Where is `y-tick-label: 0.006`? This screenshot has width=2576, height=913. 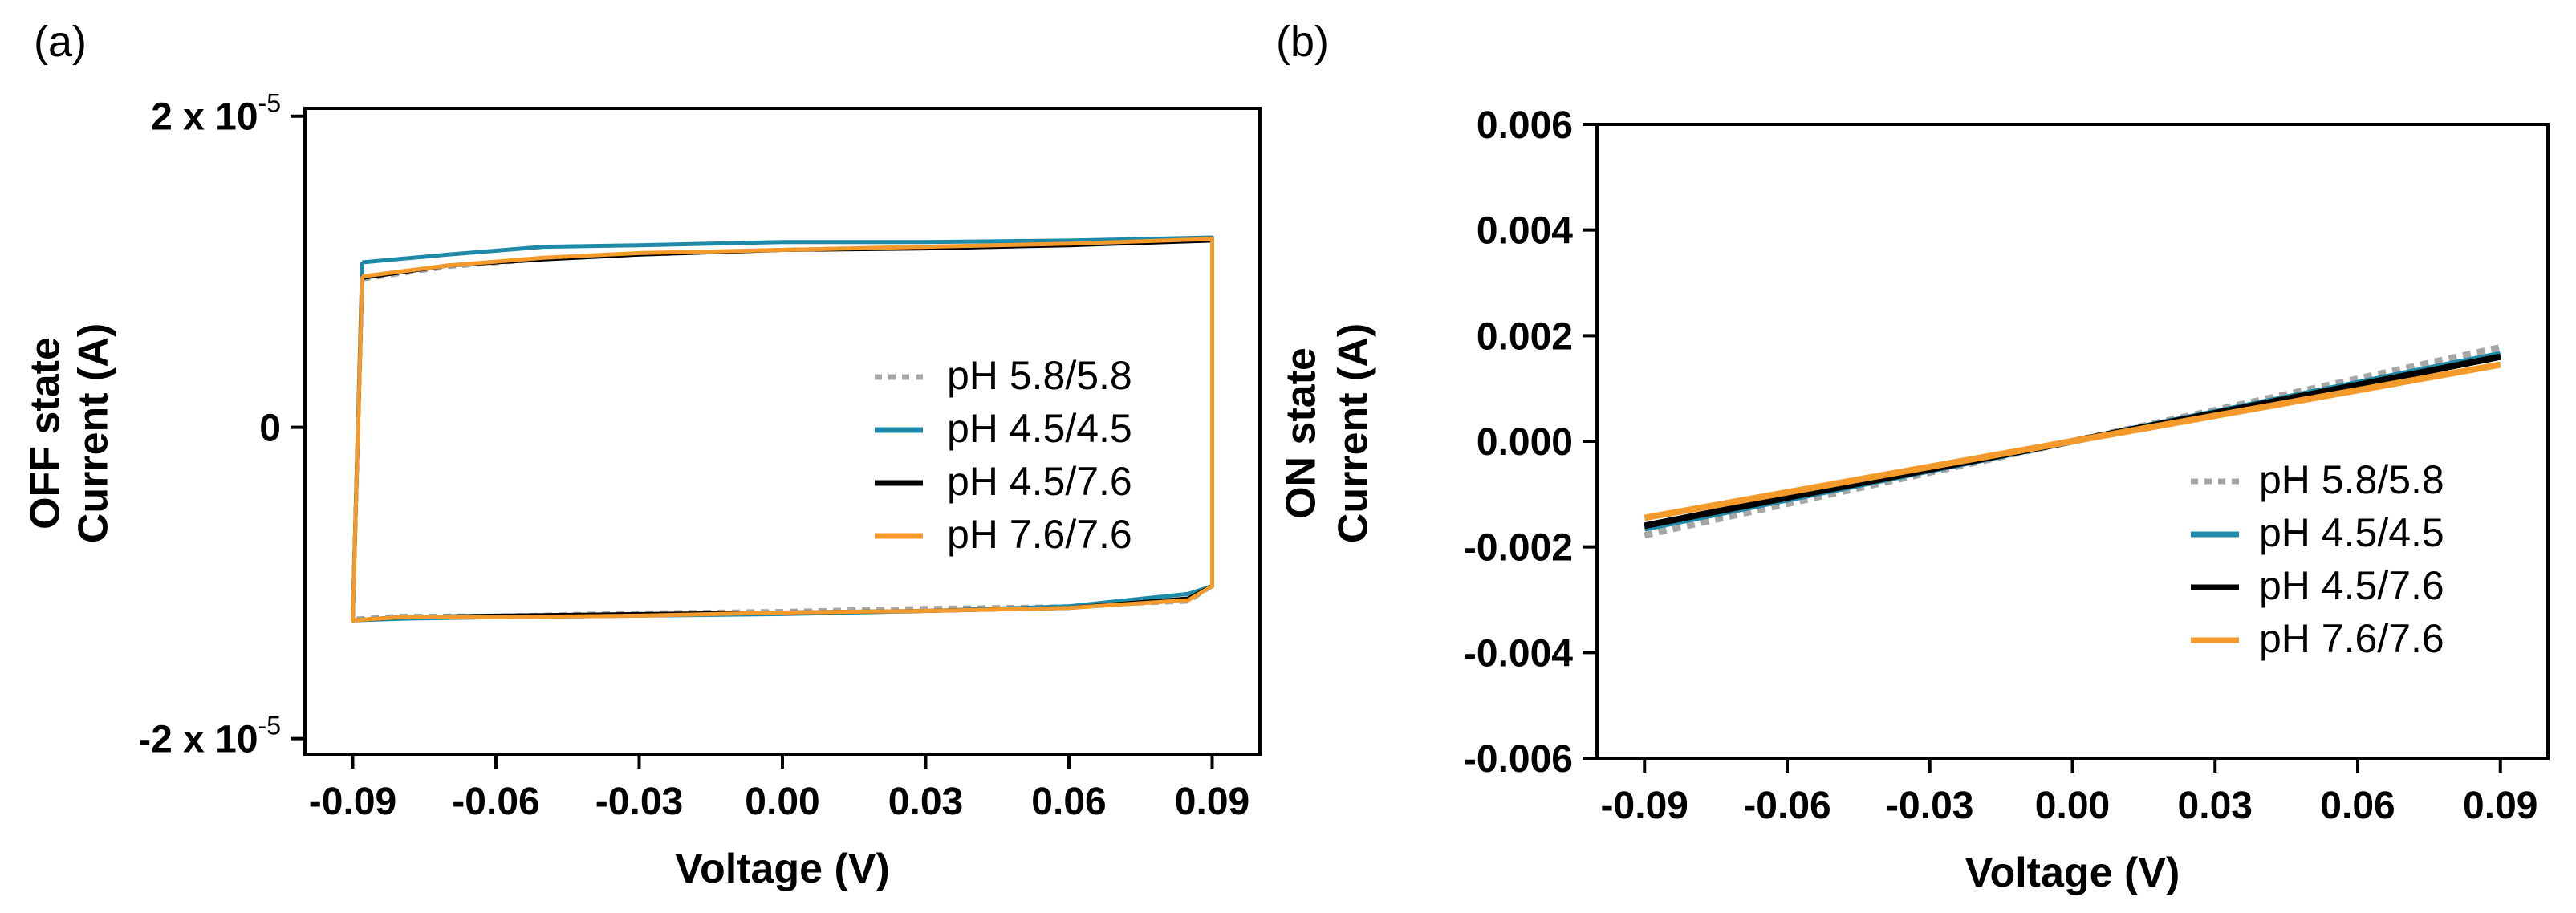 y-tick-label: 0.006 is located at coordinates (1525, 126).